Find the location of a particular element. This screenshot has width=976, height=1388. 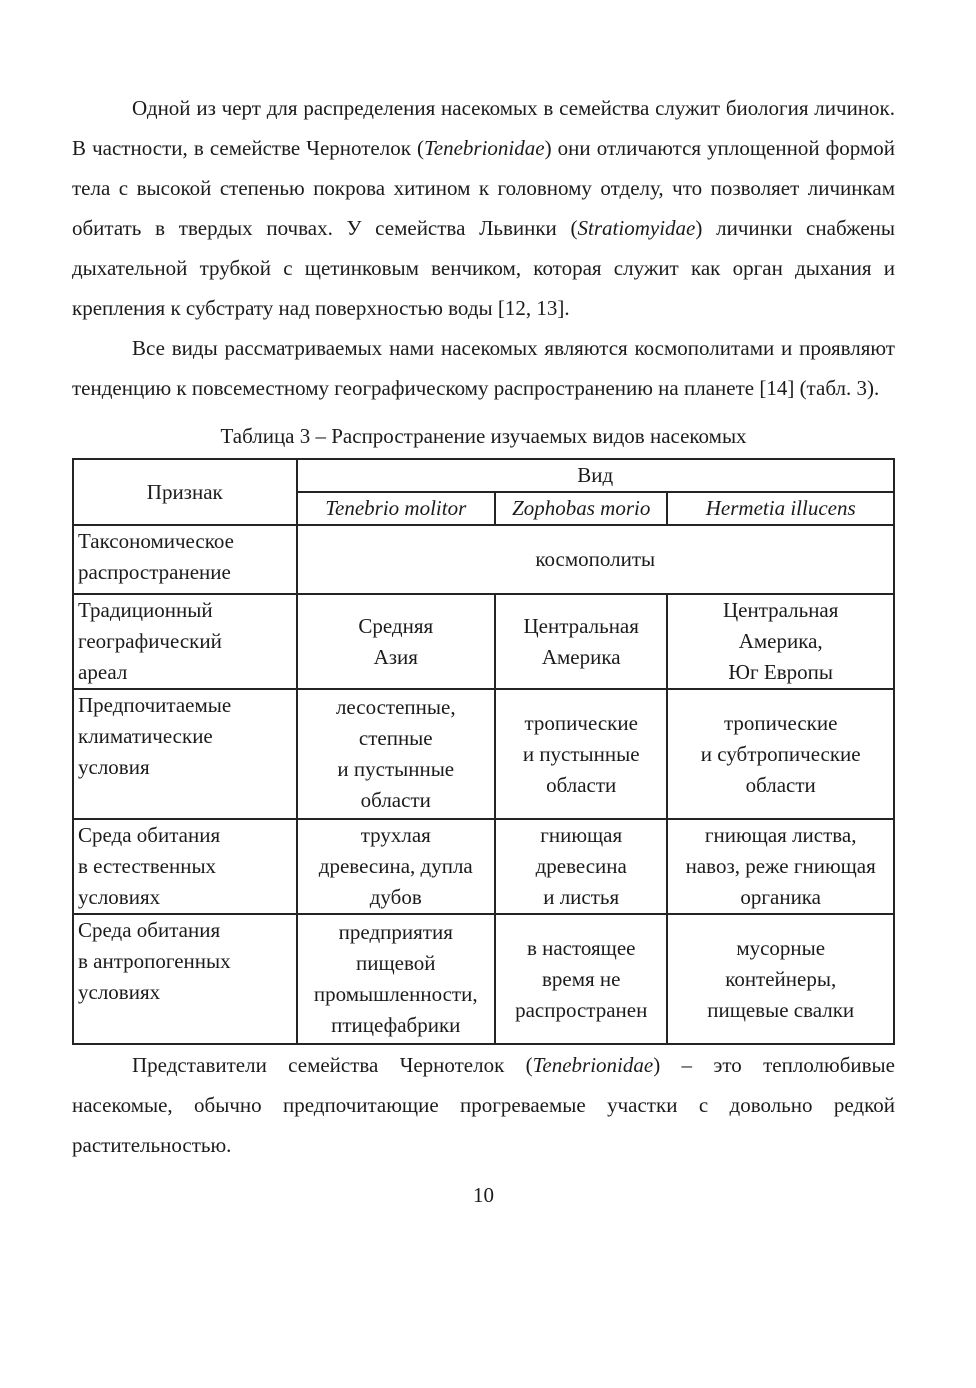

feature-cell: Предпочитаемые климатические условия is located at coordinates (185, 754).